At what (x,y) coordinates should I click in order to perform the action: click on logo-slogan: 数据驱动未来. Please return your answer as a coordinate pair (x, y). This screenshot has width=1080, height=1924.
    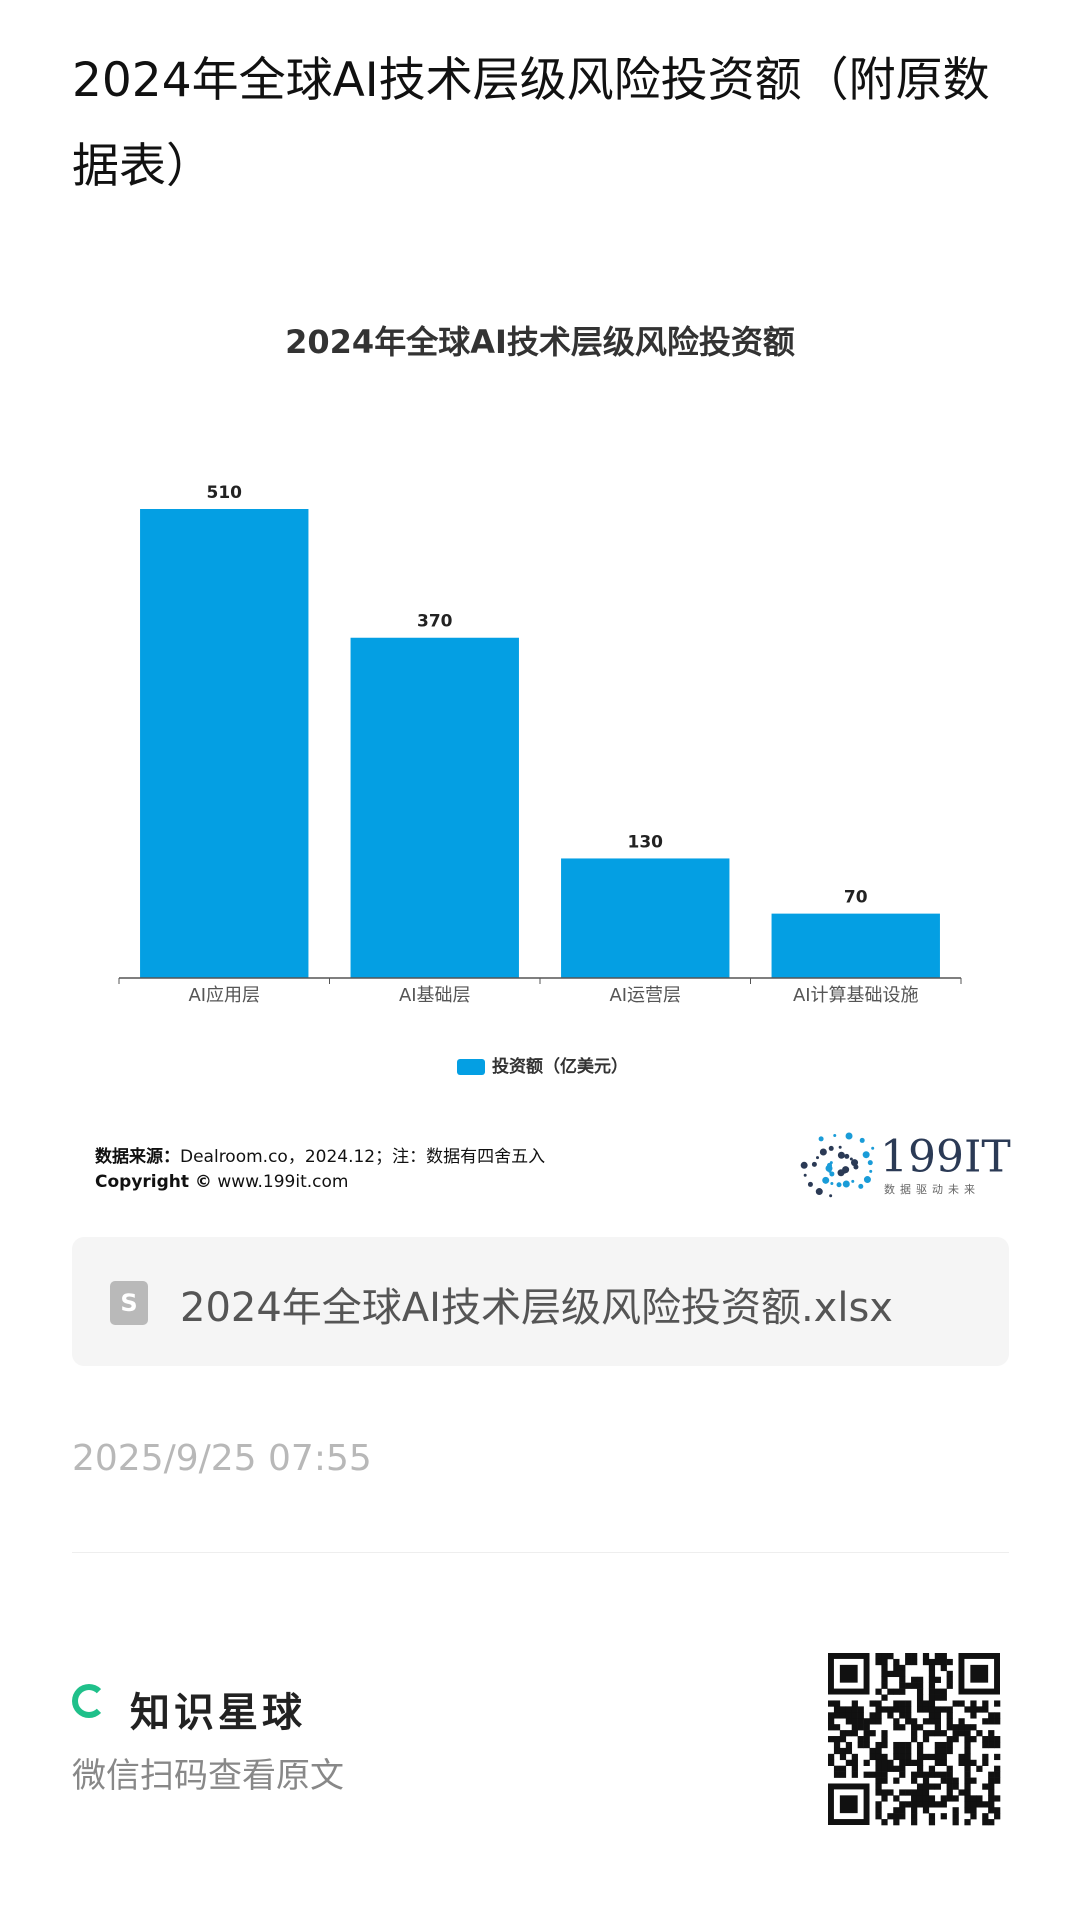
    Looking at the image, I should click on (932, 1189).